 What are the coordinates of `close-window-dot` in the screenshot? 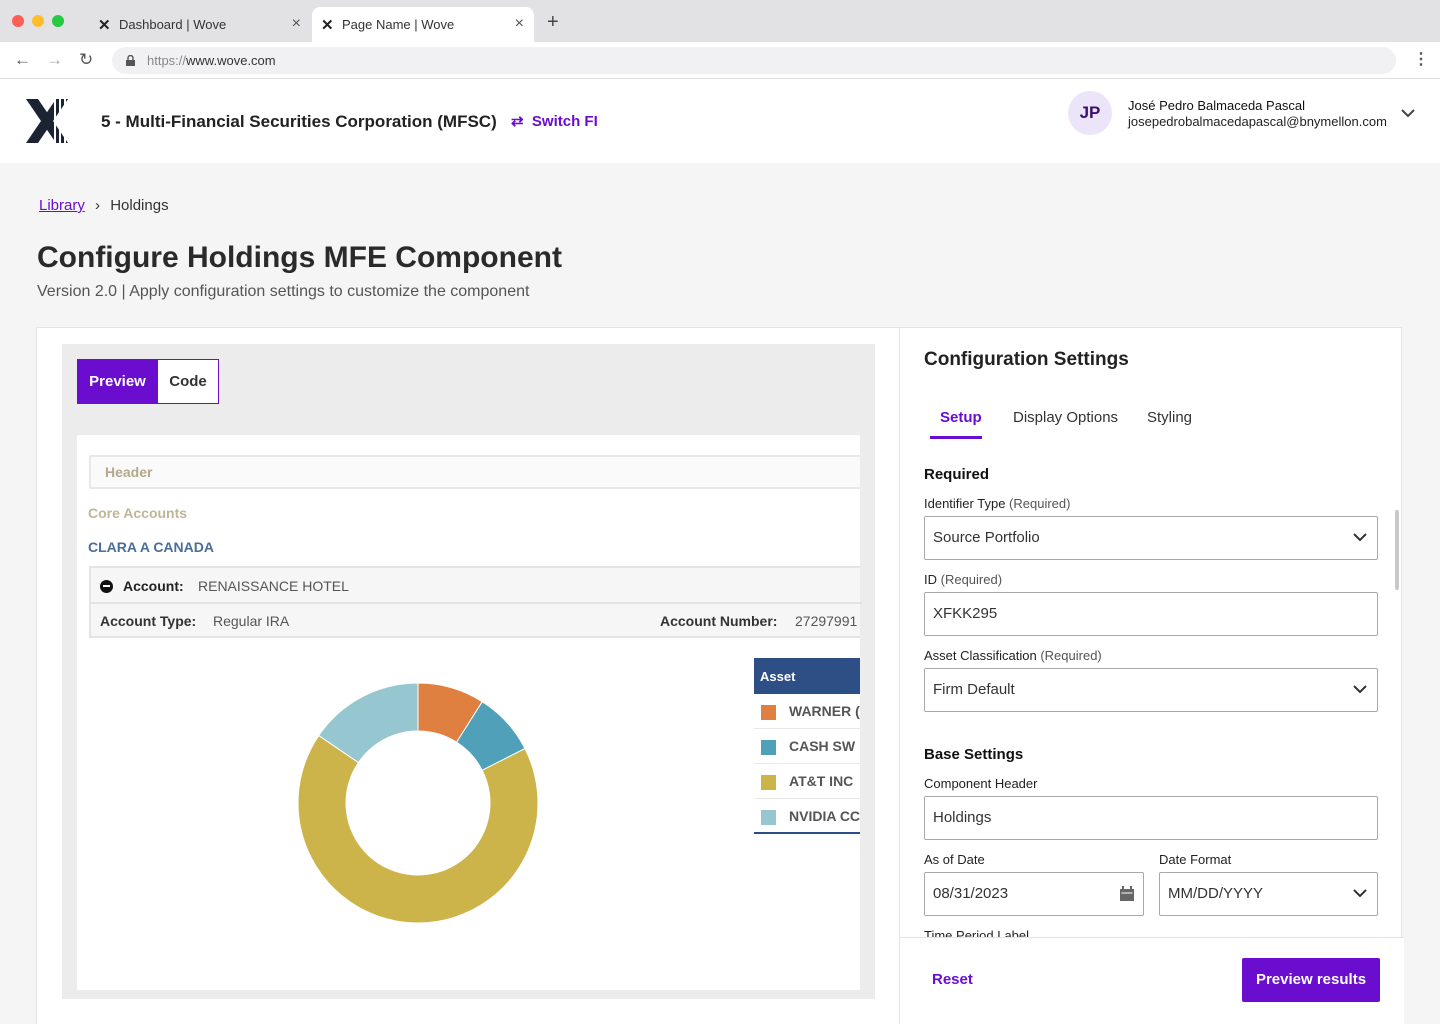 It's located at (18, 21).